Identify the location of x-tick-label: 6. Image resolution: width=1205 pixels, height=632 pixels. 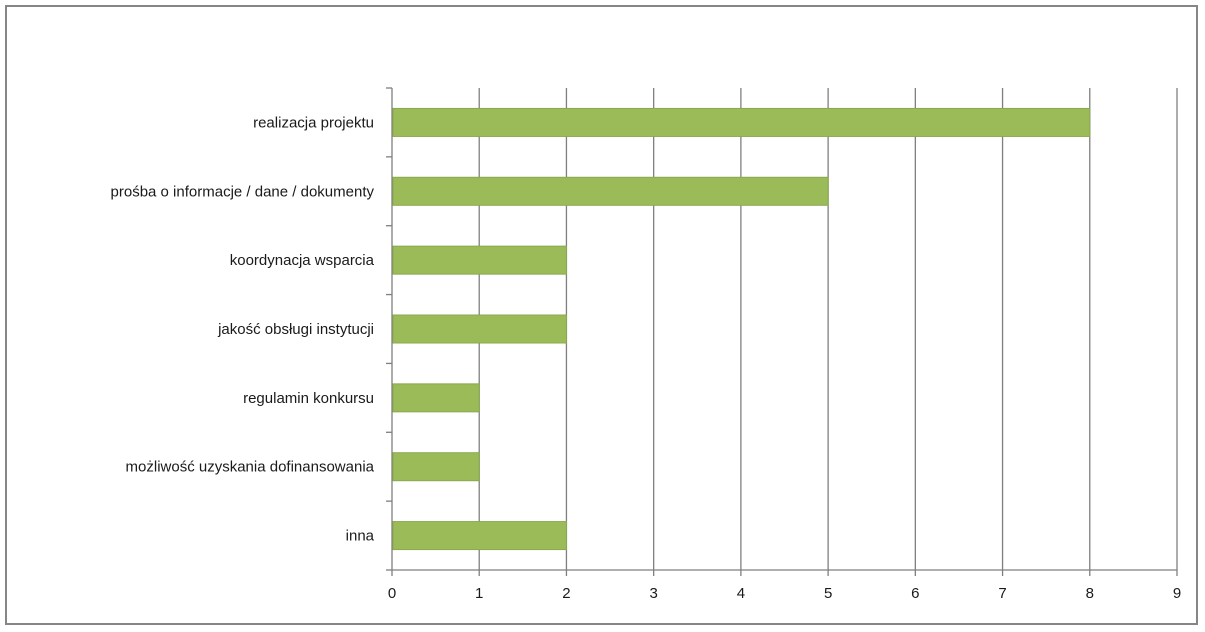
(915, 593).